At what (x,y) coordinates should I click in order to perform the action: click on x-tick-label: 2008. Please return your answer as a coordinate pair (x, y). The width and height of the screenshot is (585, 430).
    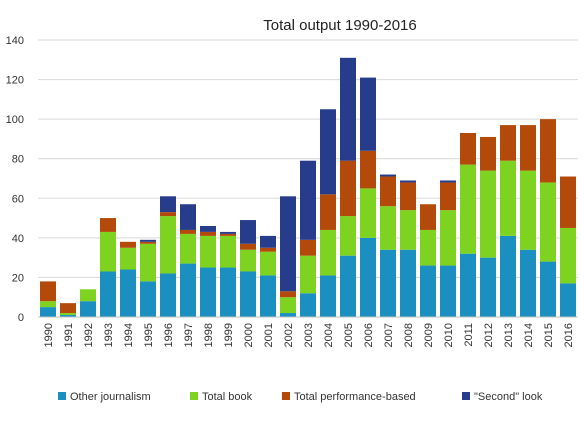
    Looking at the image, I should click on (409, 335).